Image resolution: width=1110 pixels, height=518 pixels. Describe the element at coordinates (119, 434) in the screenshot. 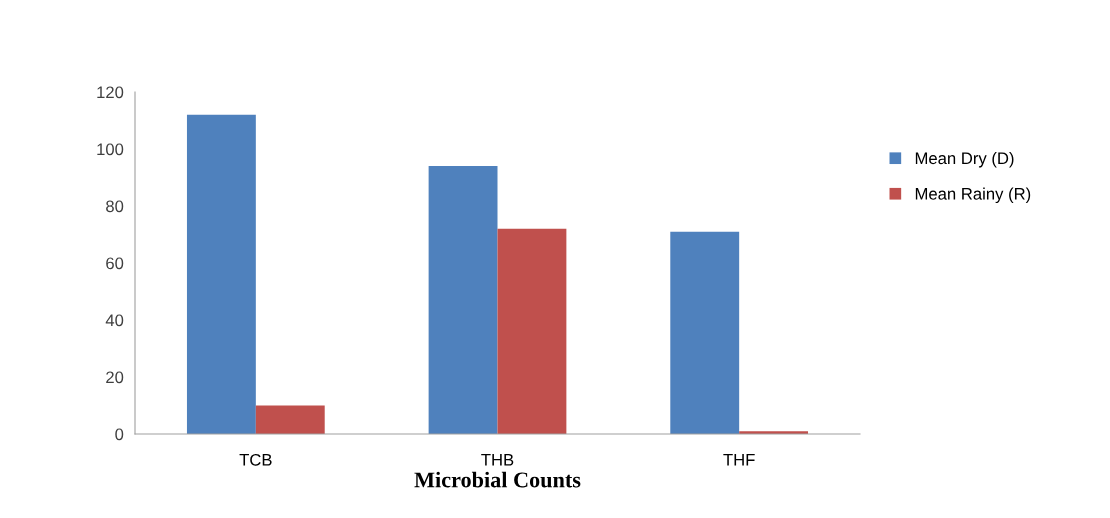

I see `y-tick-label: 0` at that location.